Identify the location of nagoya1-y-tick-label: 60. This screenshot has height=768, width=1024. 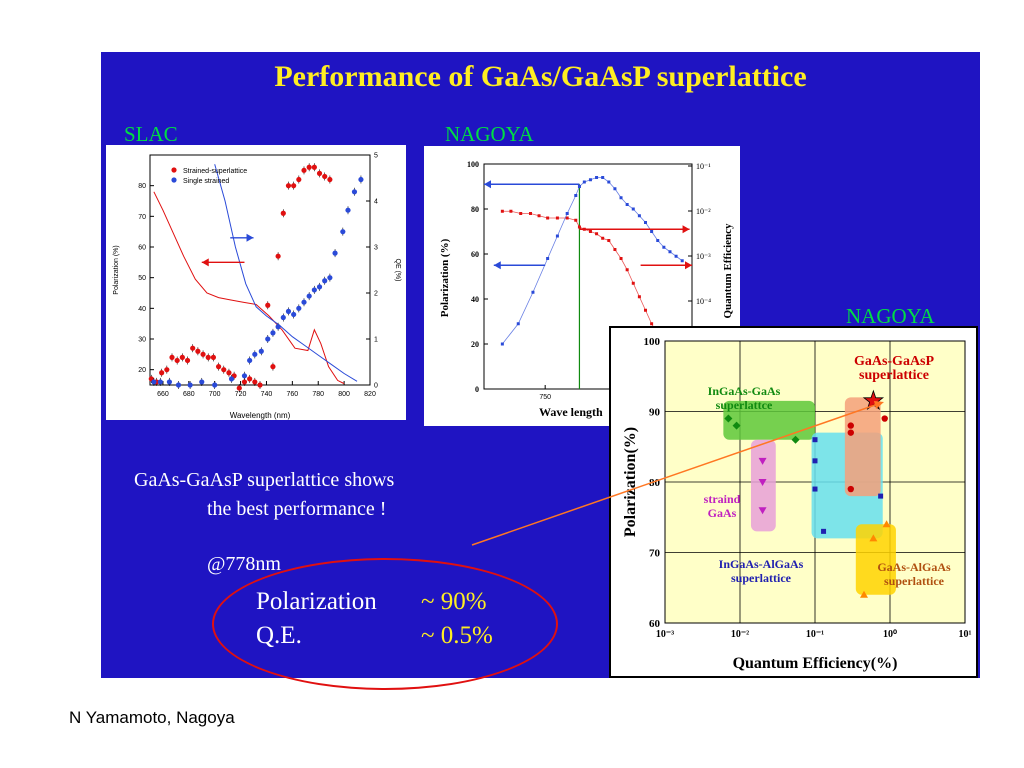
(475, 254).